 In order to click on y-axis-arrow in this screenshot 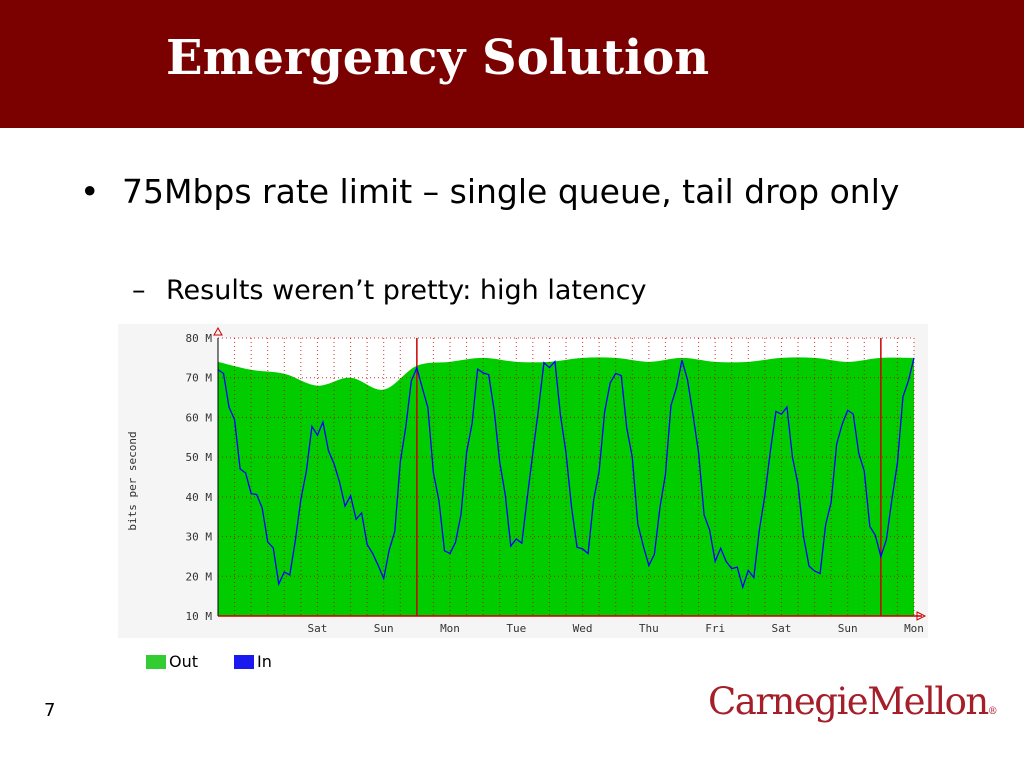, I will do `click(218, 331)`.